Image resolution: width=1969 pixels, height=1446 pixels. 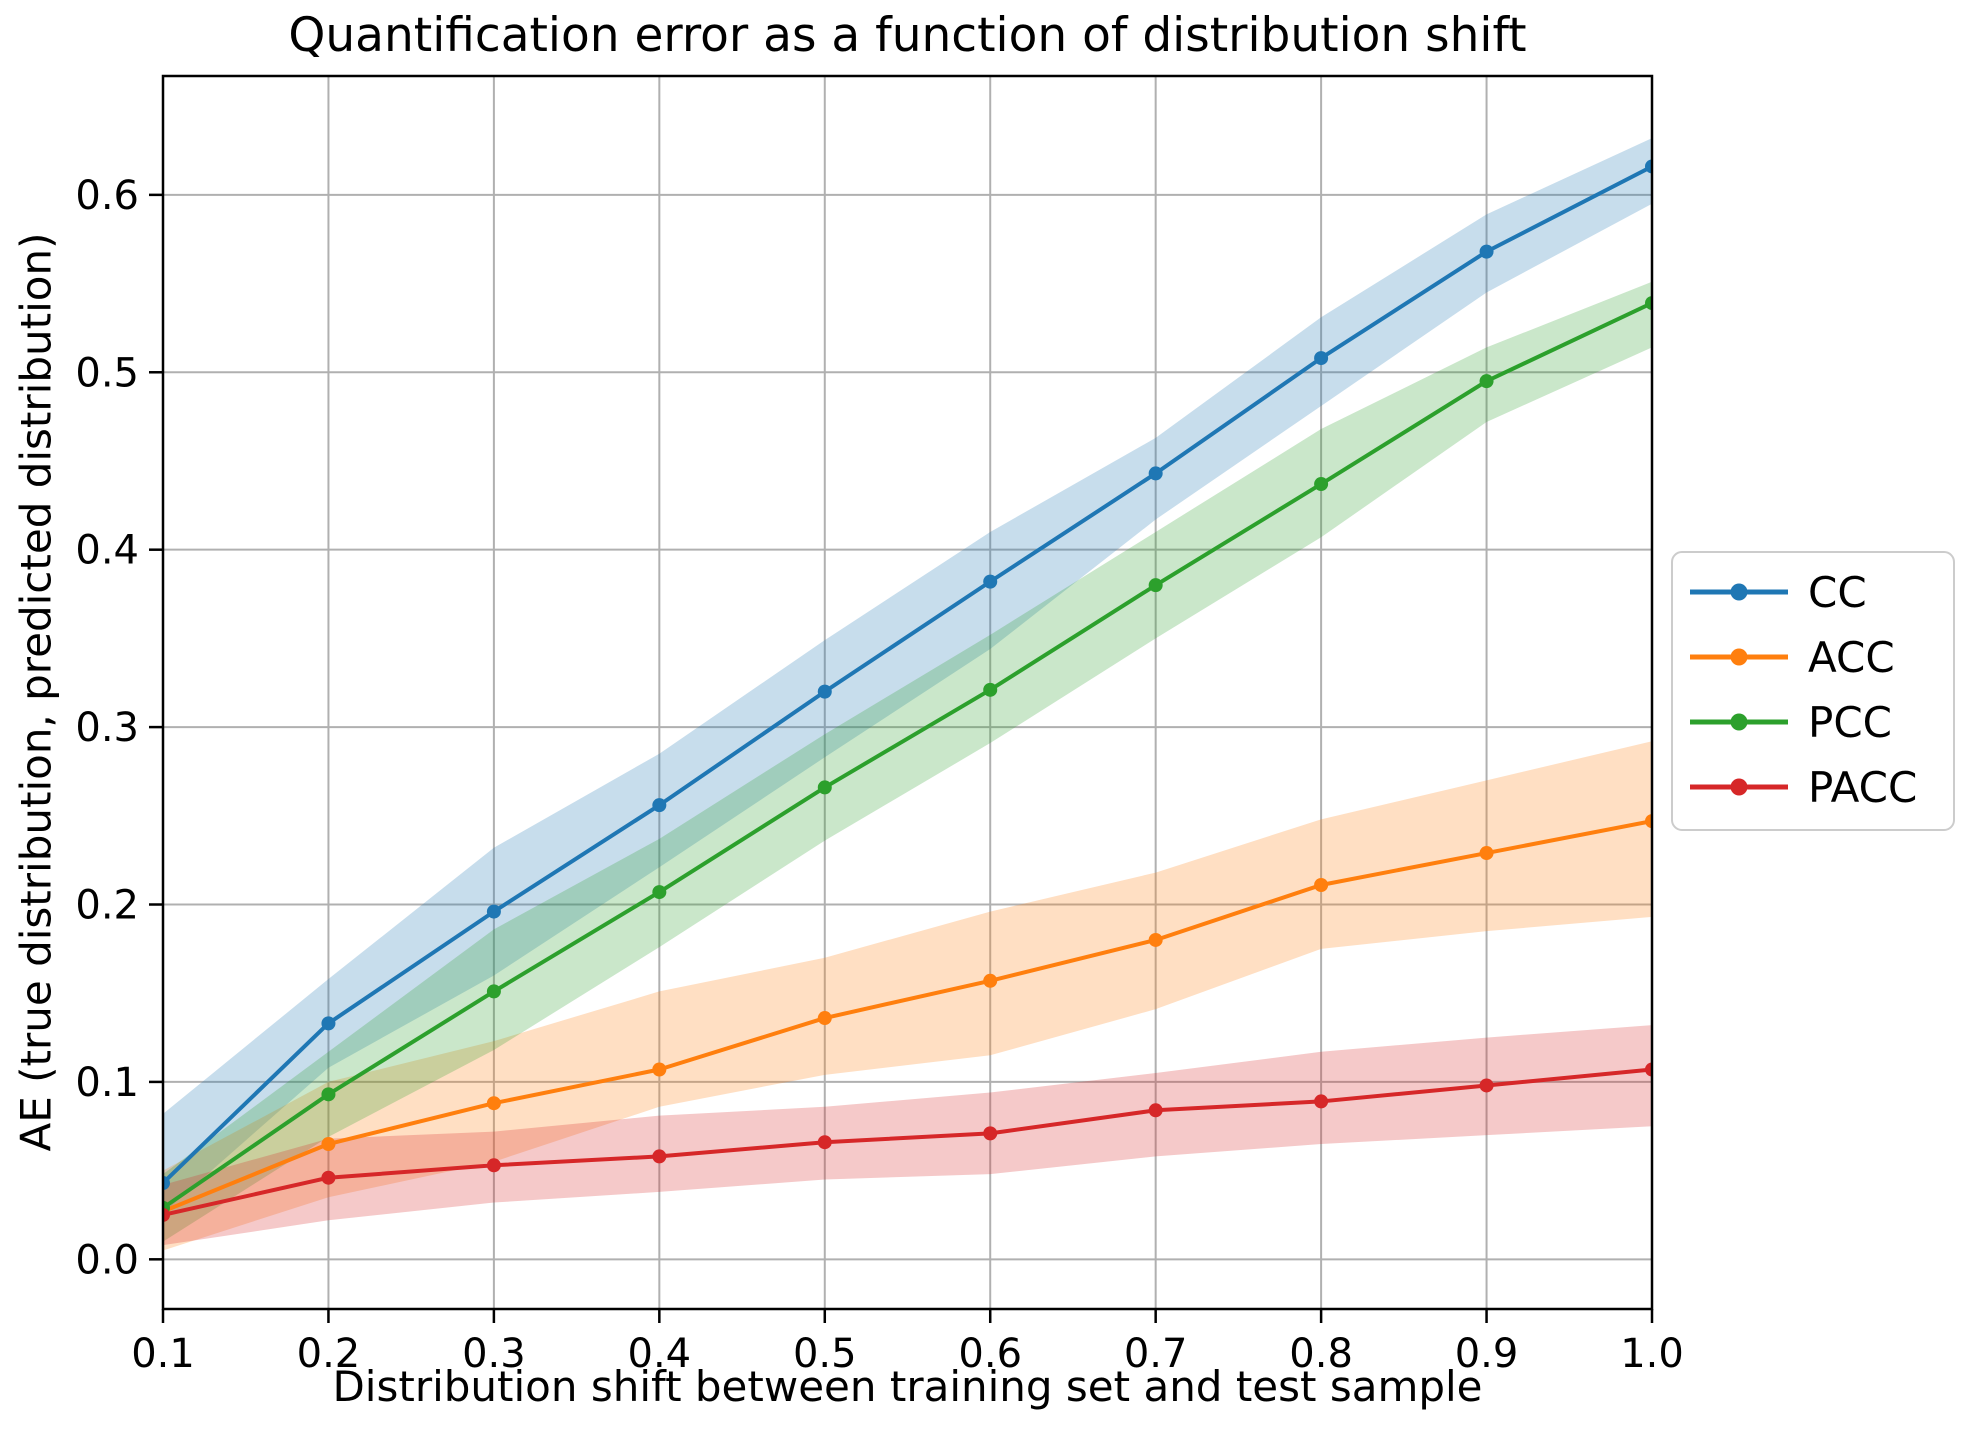 What do you see at coordinates (1739, 787) in the screenshot?
I see `legend-marker-PACC` at bounding box center [1739, 787].